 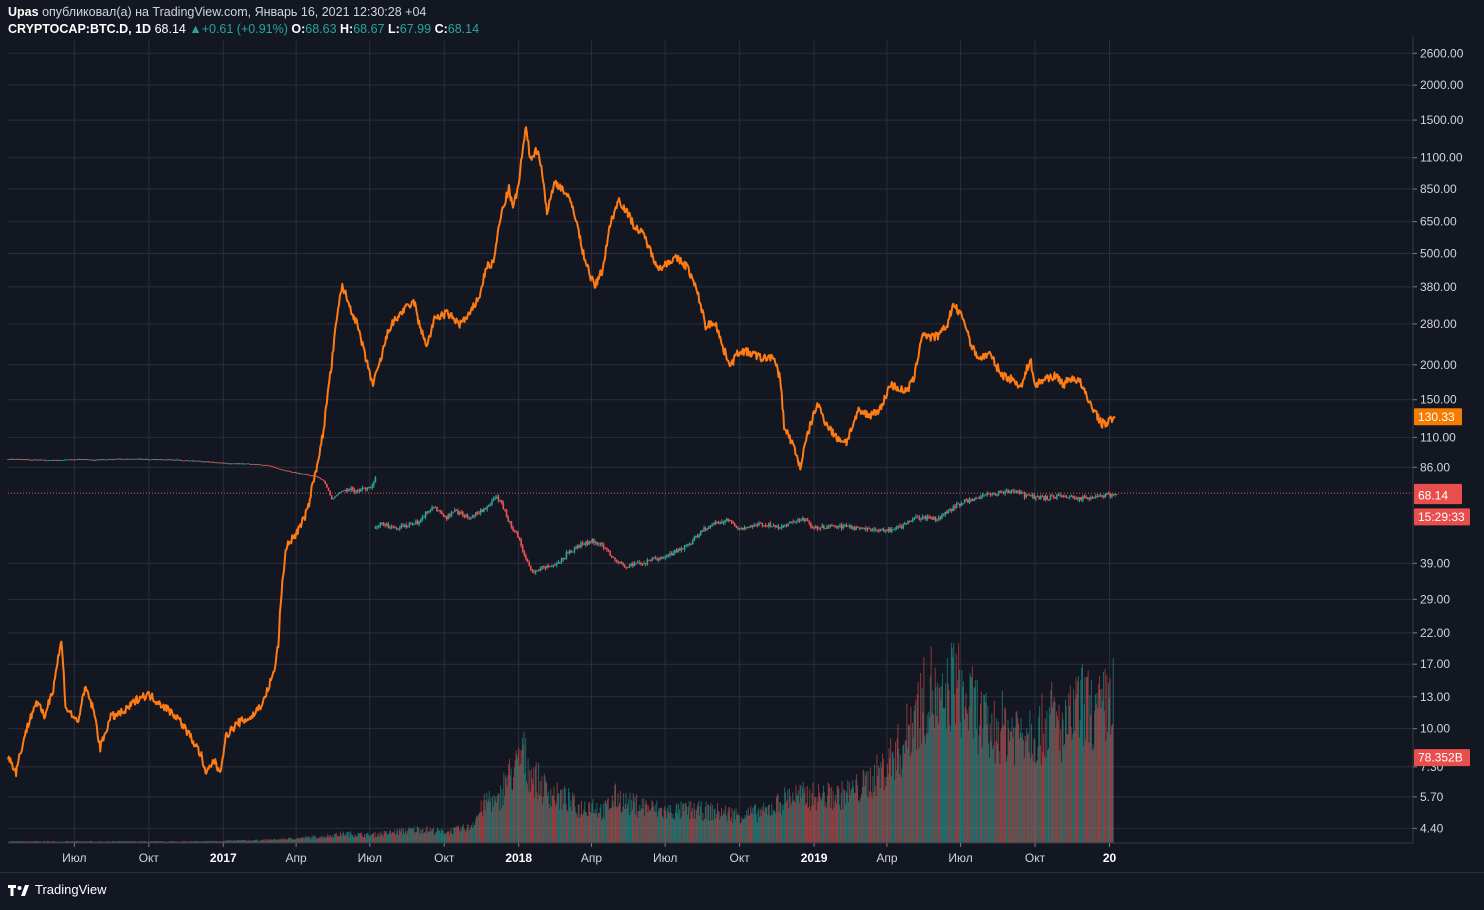 What do you see at coordinates (298, 29) in the screenshot?
I see `open-label: O:` at bounding box center [298, 29].